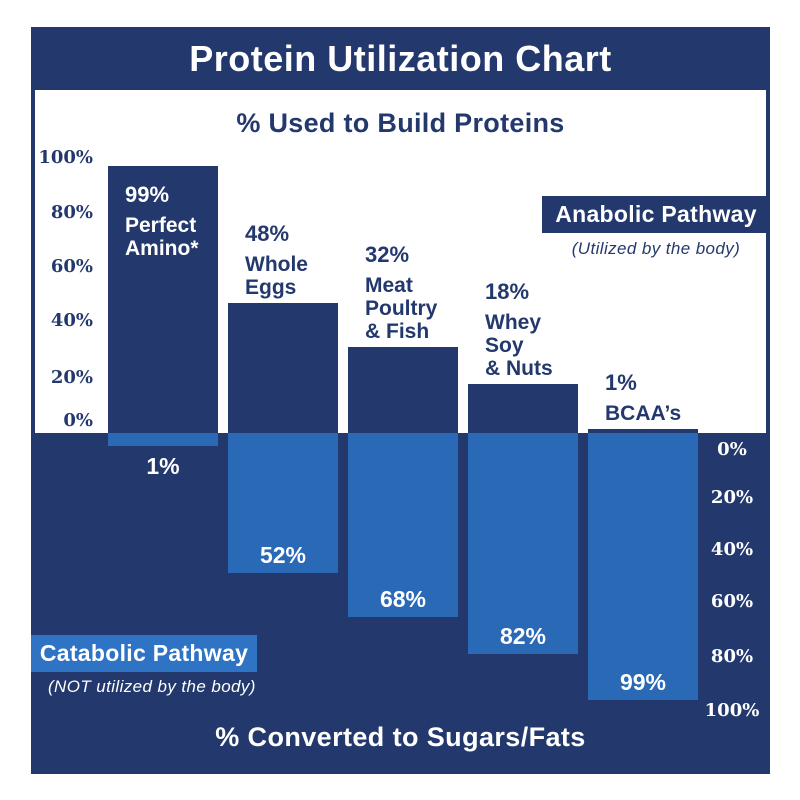  I want to click on chart-title-bar: Protein Utilization Chart, so click(400, 58).